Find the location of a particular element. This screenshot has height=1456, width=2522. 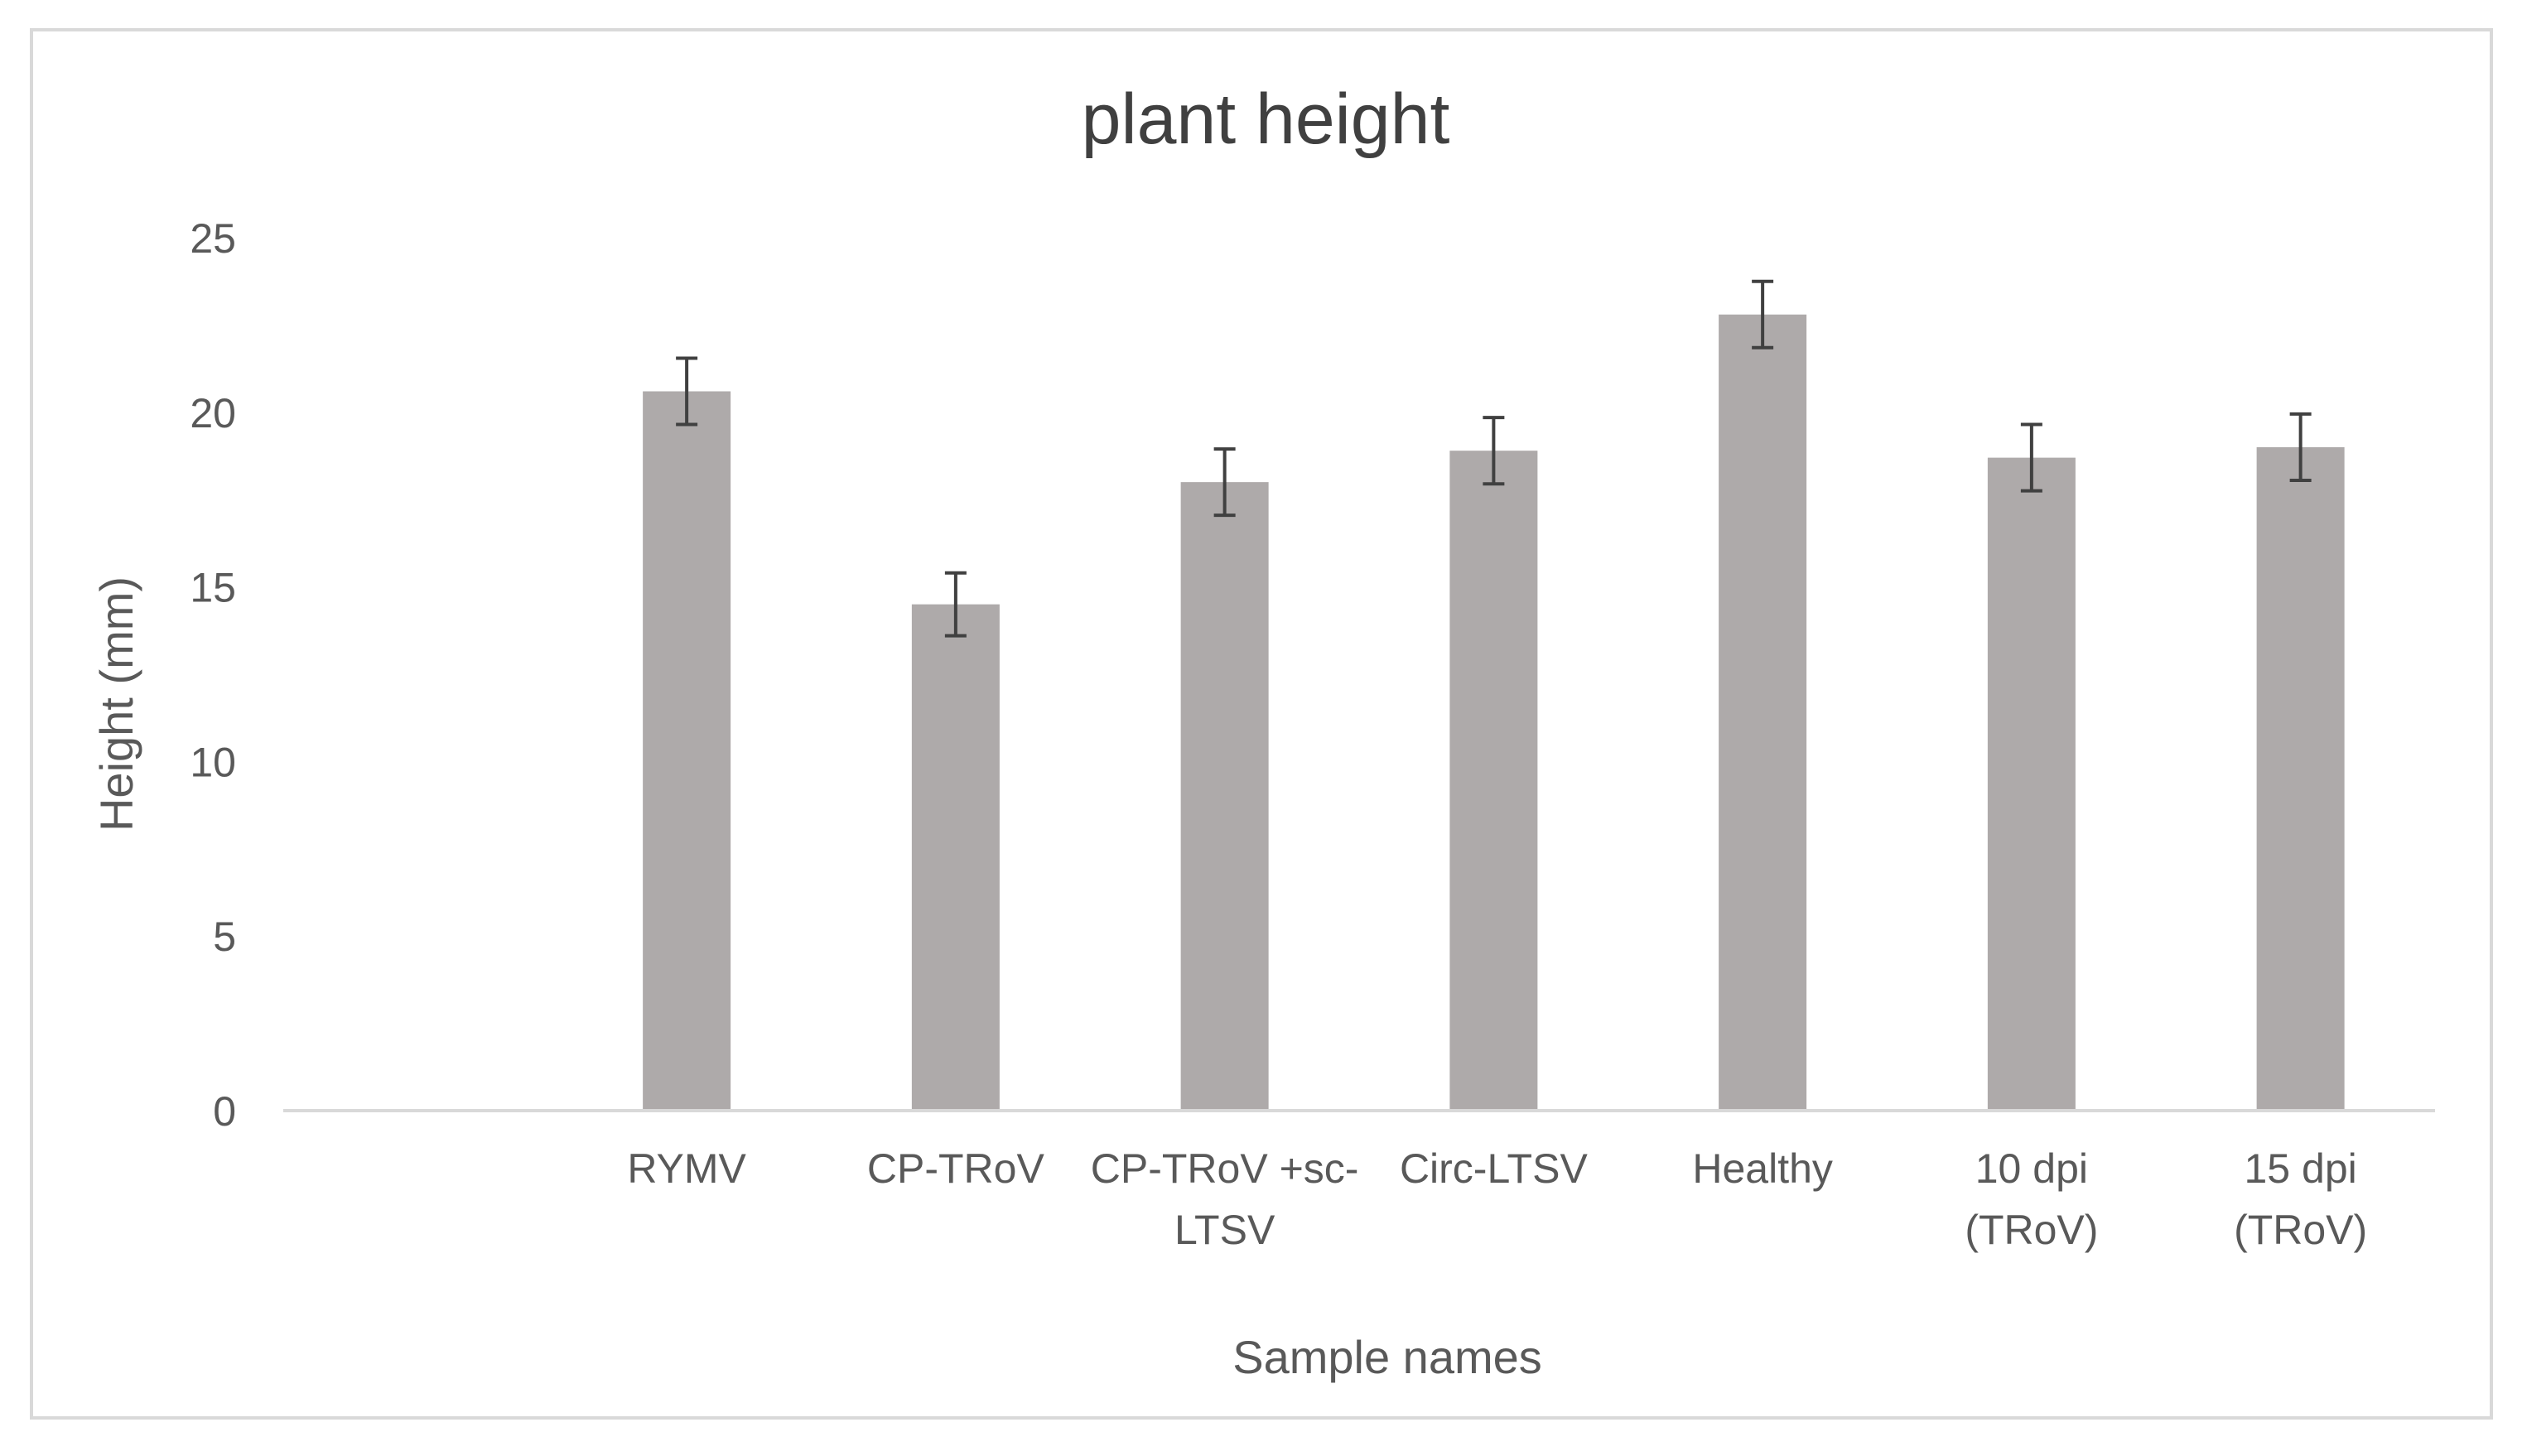

y-tick-label: 20 is located at coordinates (213, 413).